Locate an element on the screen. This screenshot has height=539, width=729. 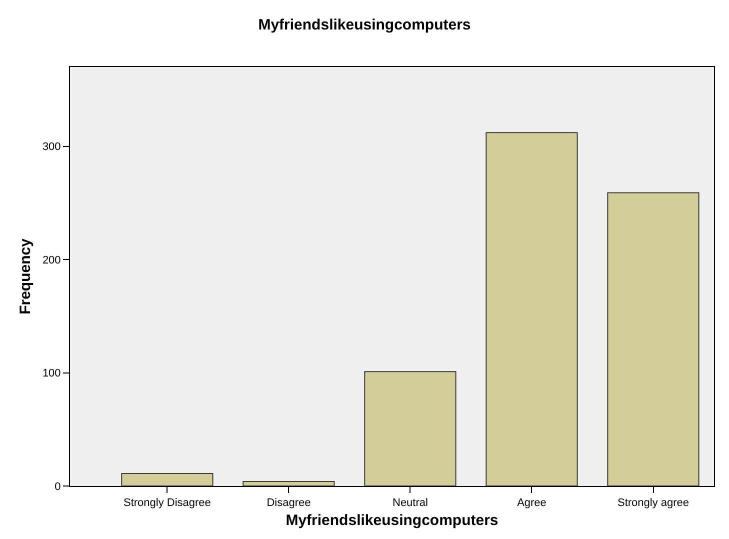
chart-title: Myfriendslikeusingcomputers is located at coordinates (364, 25).